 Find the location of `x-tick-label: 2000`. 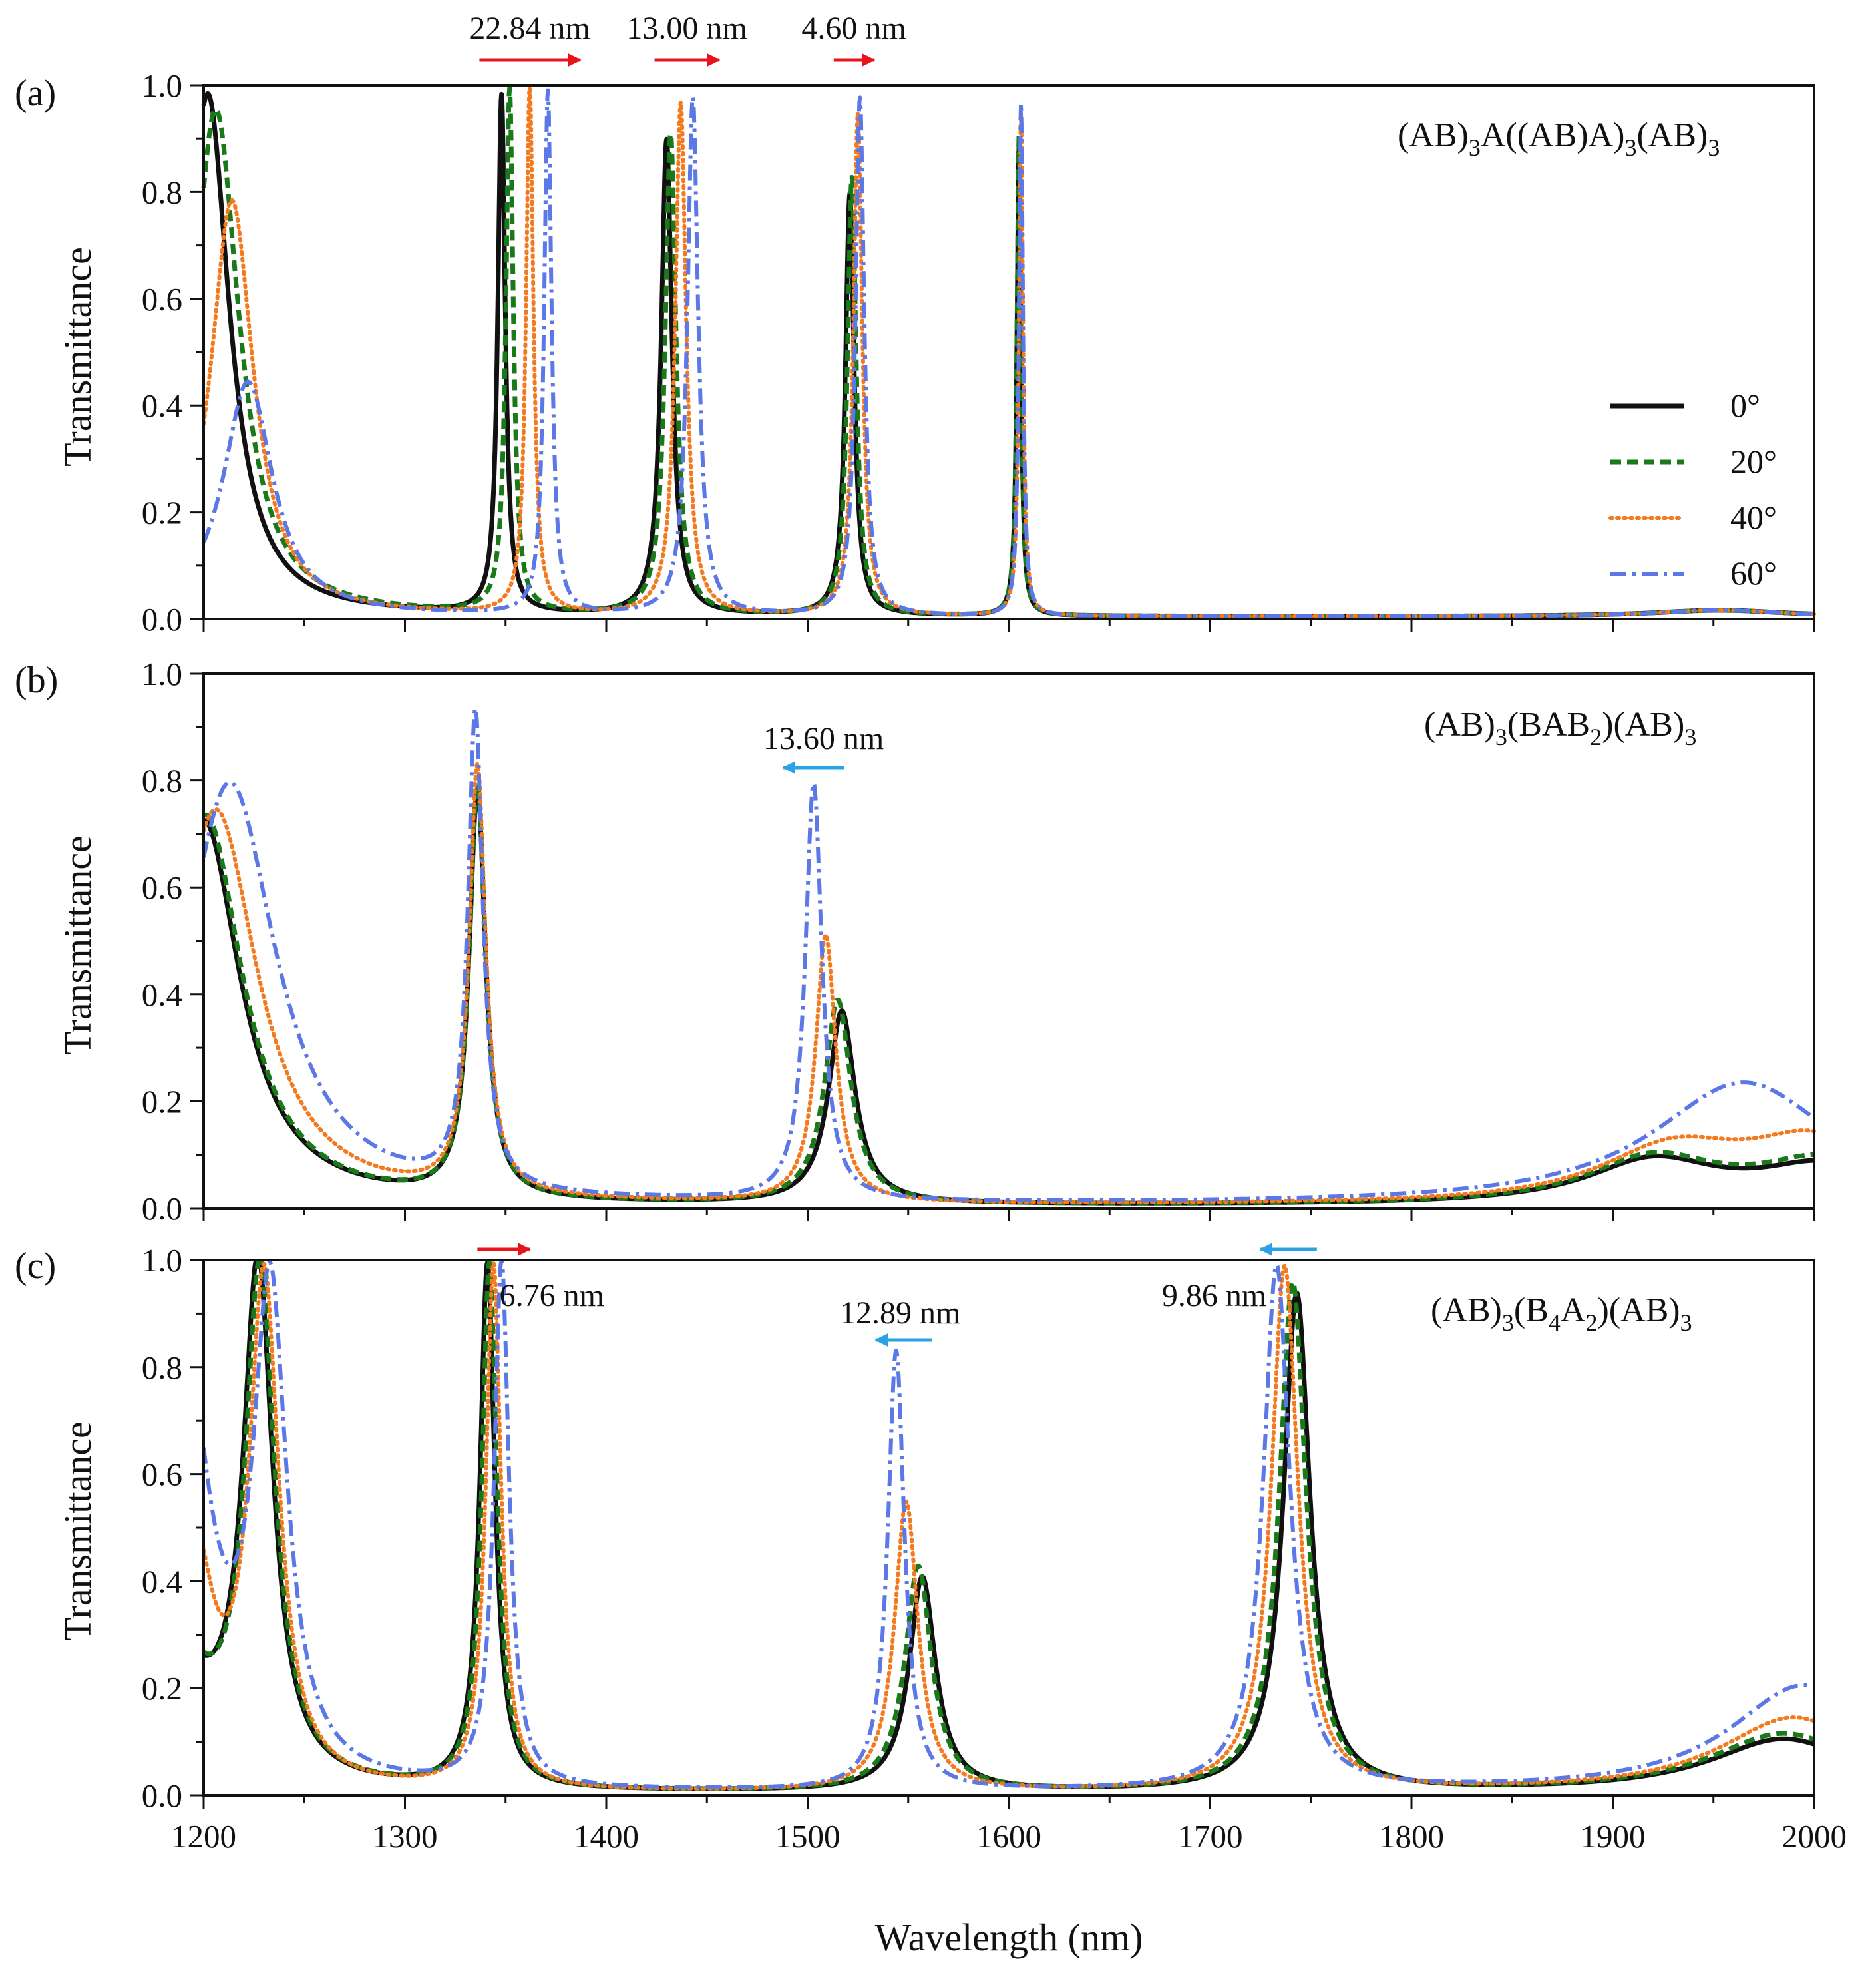

x-tick-label: 2000 is located at coordinates (1814, 1836).